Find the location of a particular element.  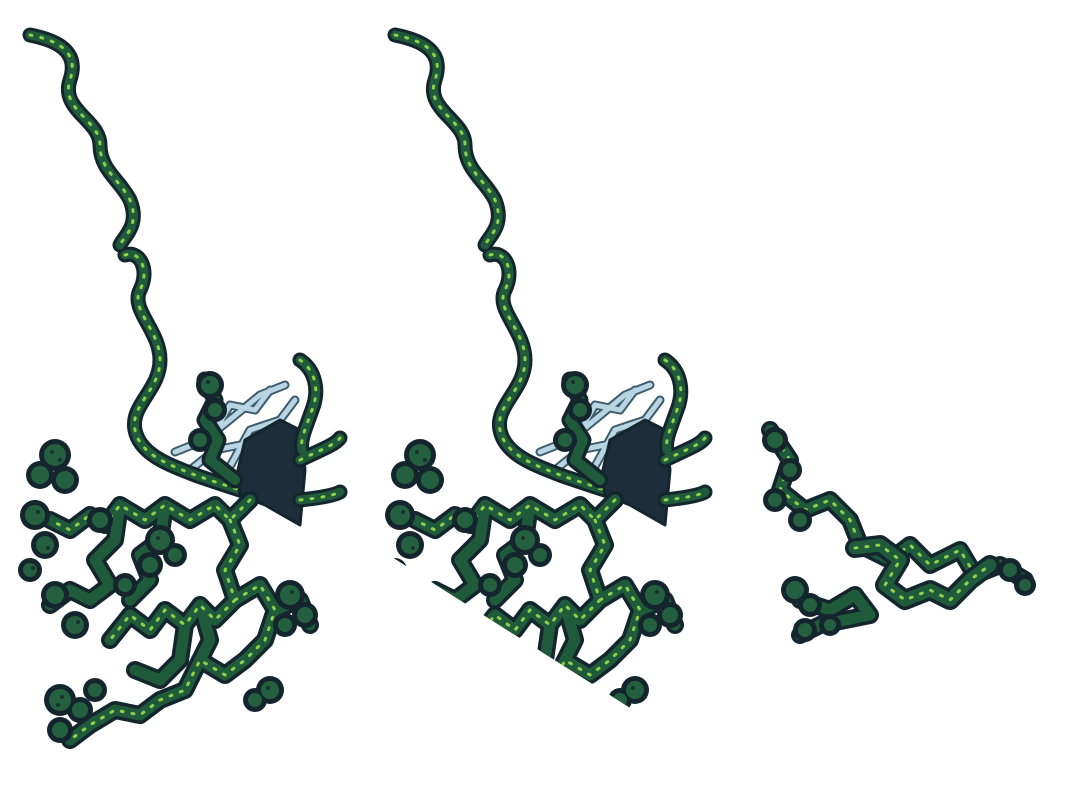

panel-dendrite-fragment is located at coordinates (910, 522).